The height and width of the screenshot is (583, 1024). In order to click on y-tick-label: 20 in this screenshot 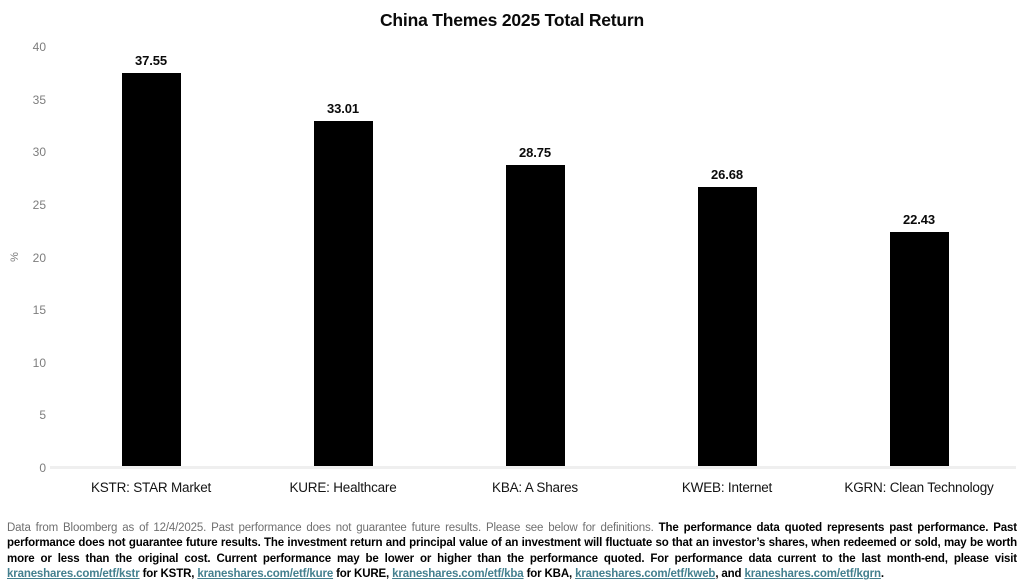, I will do `click(39, 257)`.